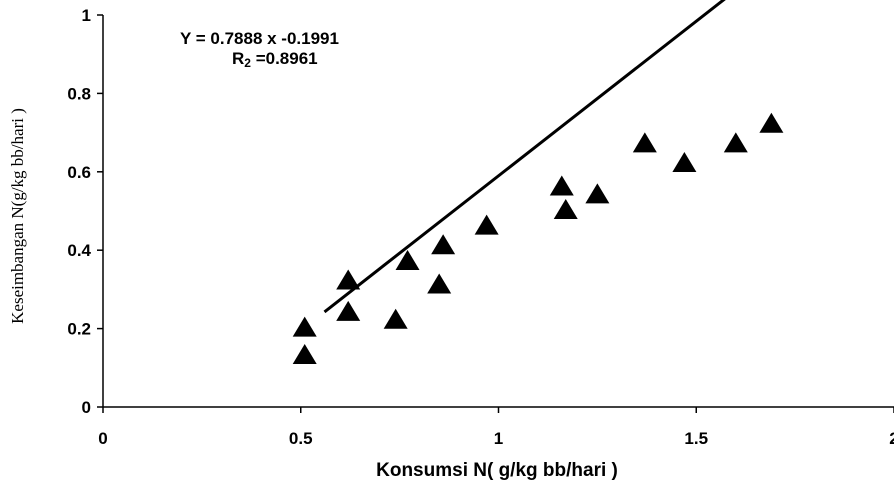 The width and height of the screenshot is (894, 486). I want to click on r2-prefix: R, so click(238, 58).